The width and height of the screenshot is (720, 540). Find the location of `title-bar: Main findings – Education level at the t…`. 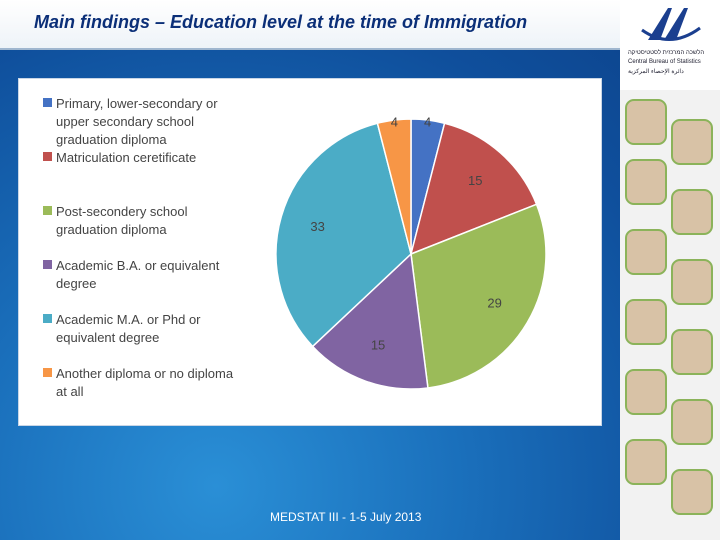

title-bar: Main findings – Education level at the t… is located at coordinates (310, 25).